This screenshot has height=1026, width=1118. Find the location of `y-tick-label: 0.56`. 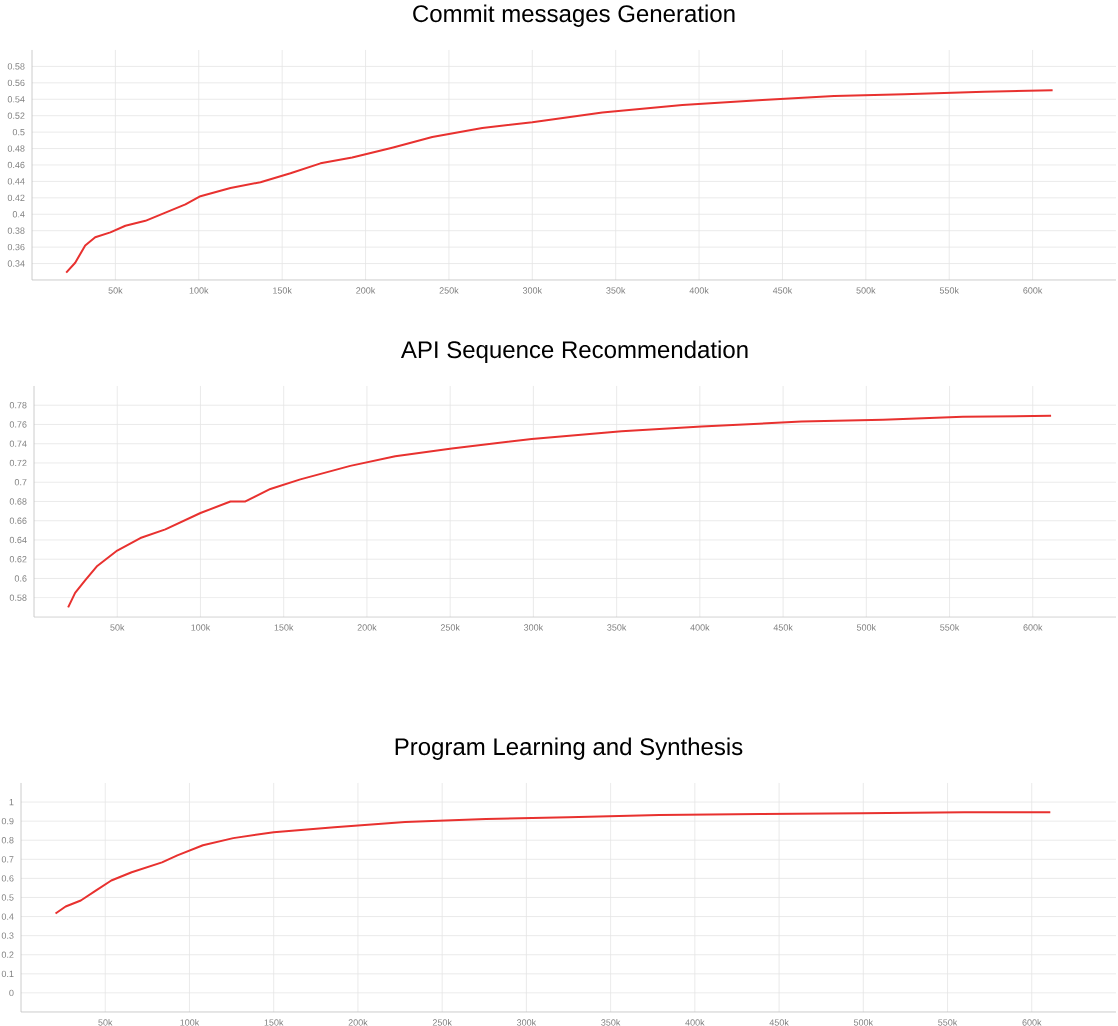

y-tick-label: 0.56 is located at coordinates (16, 83).